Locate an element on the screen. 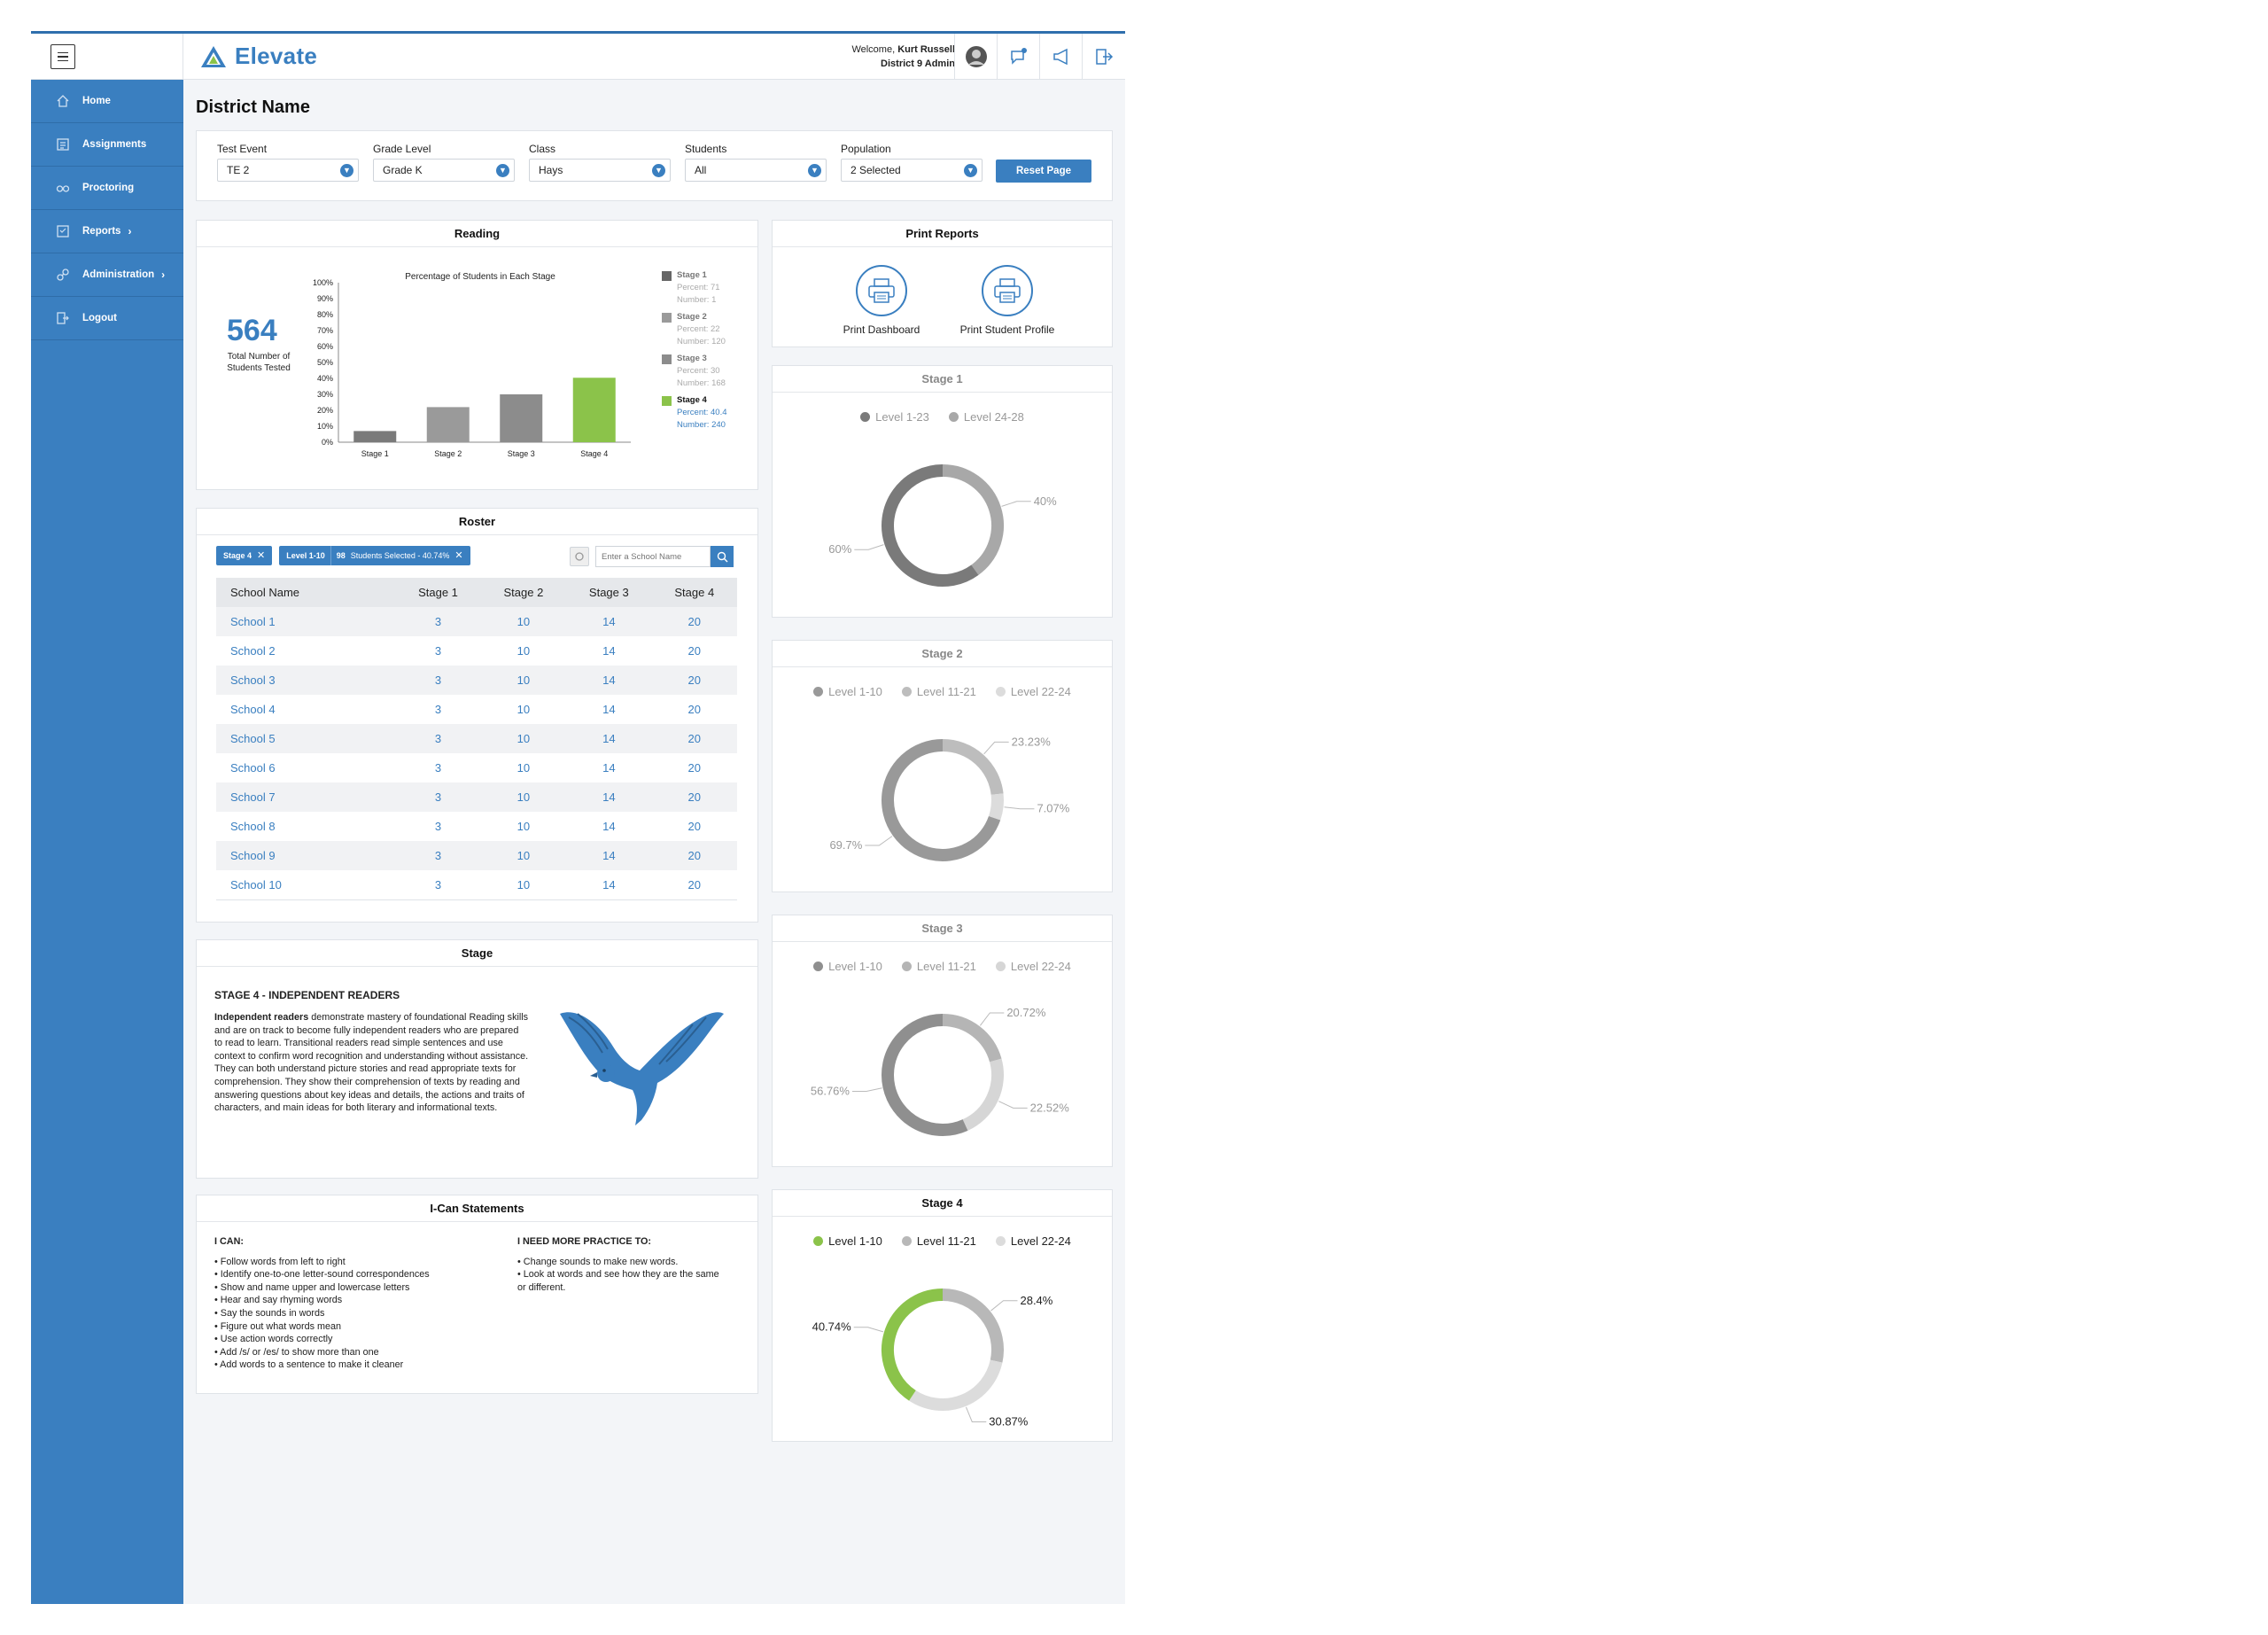 The width and height of the screenshot is (2268, 1635). table-row: School 5 3 10 14 20 is located at coordinates (477, 738).